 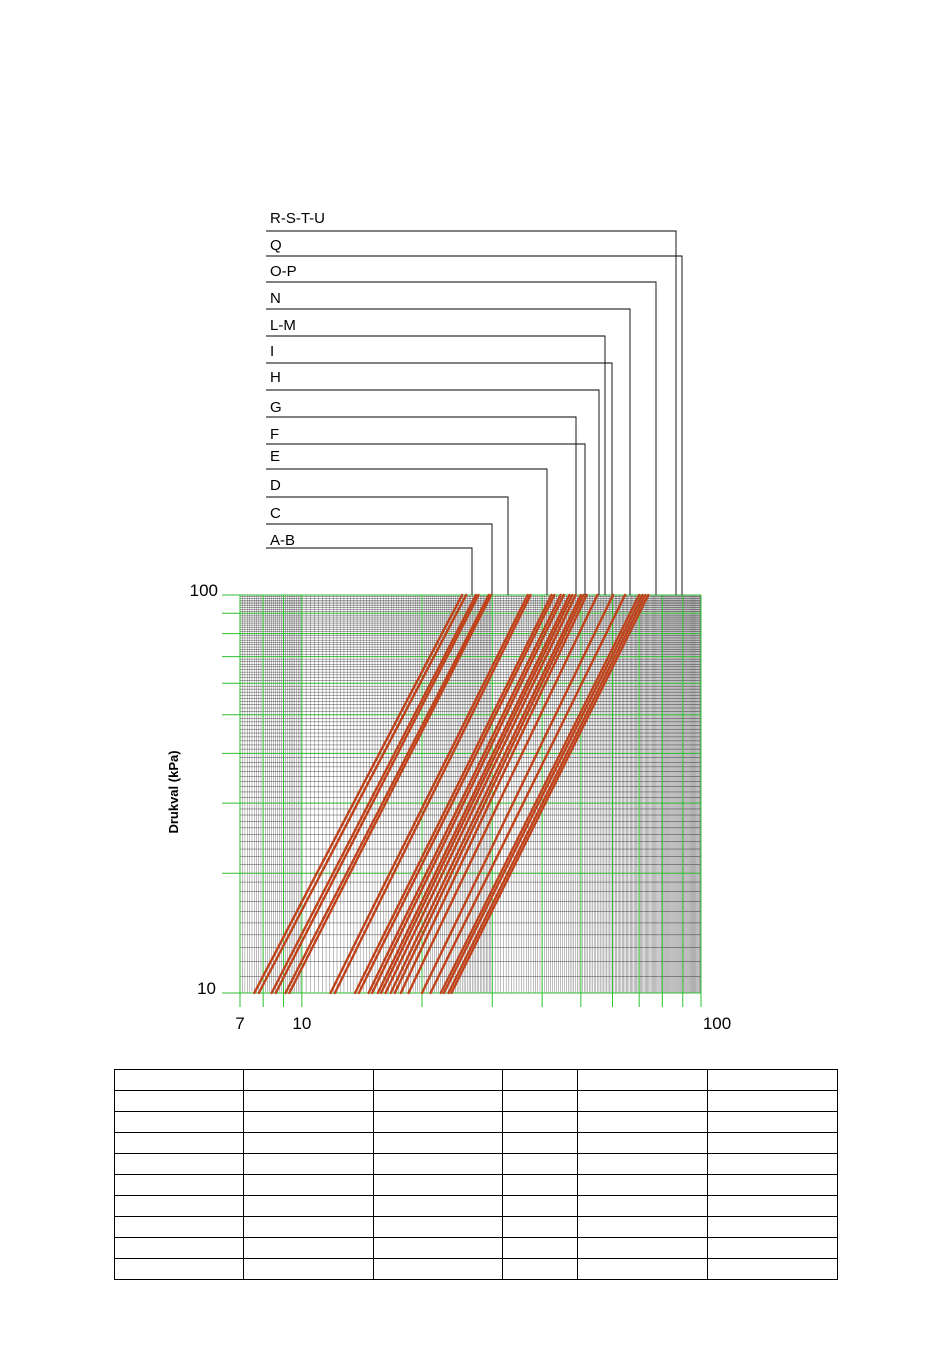 I want to click on series-lines, so click(x=451, y=794).